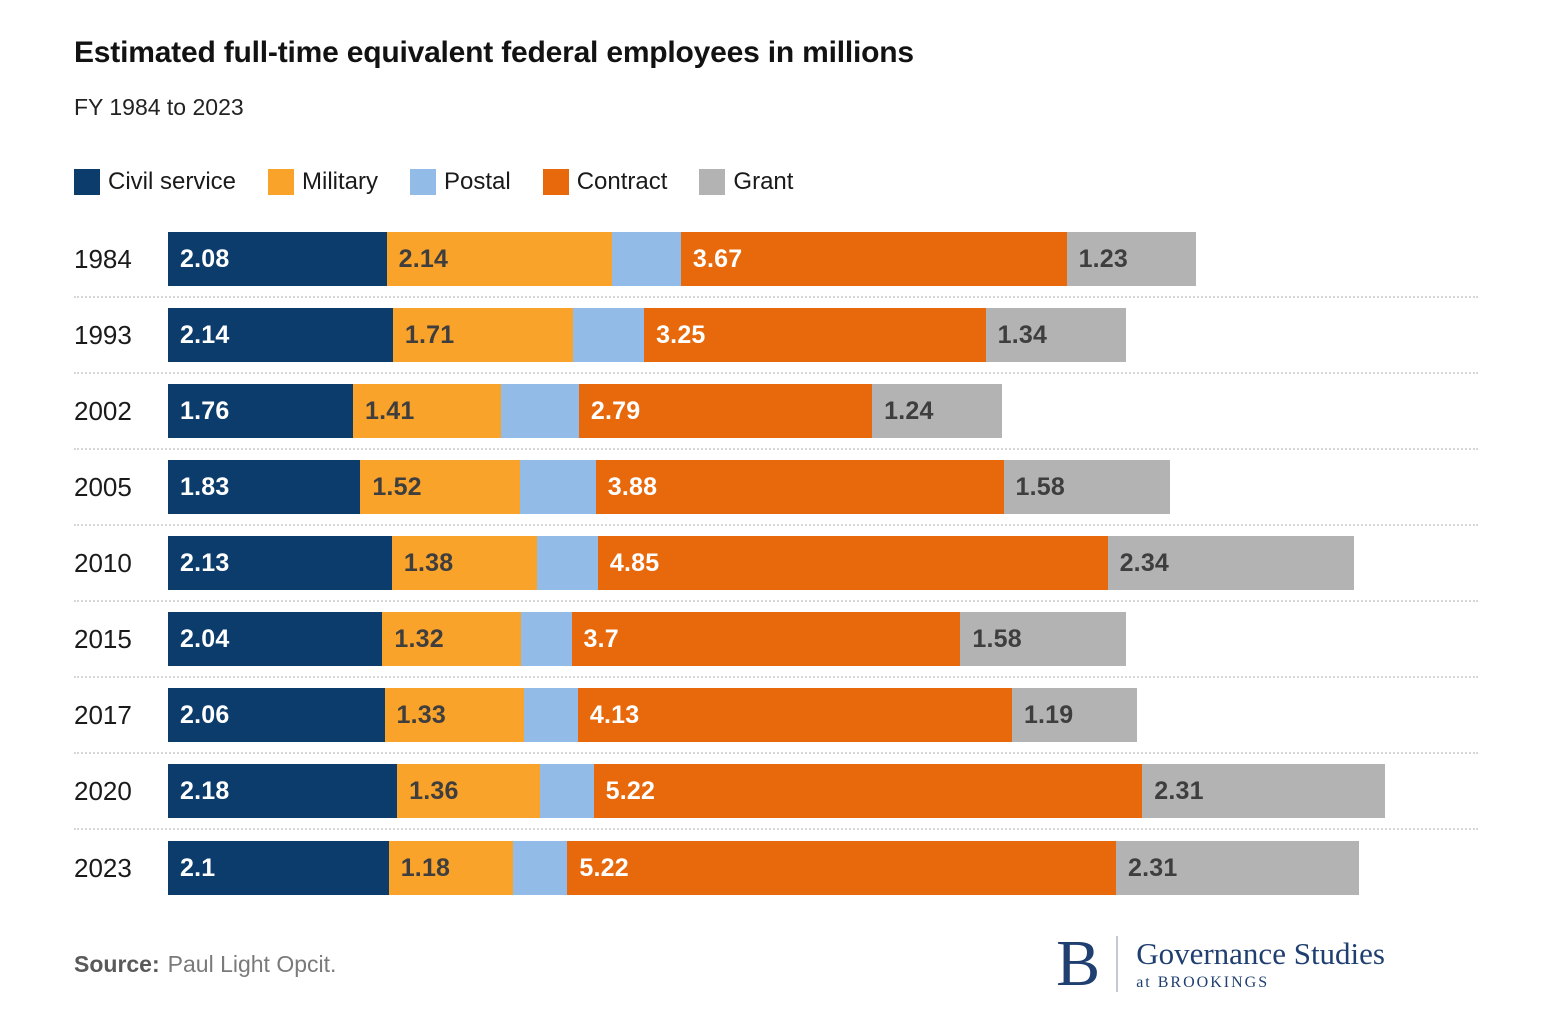  I want to click on chart-row-2015: 2015 2.04 1.32 3.7 1.58, so click(776, 640).